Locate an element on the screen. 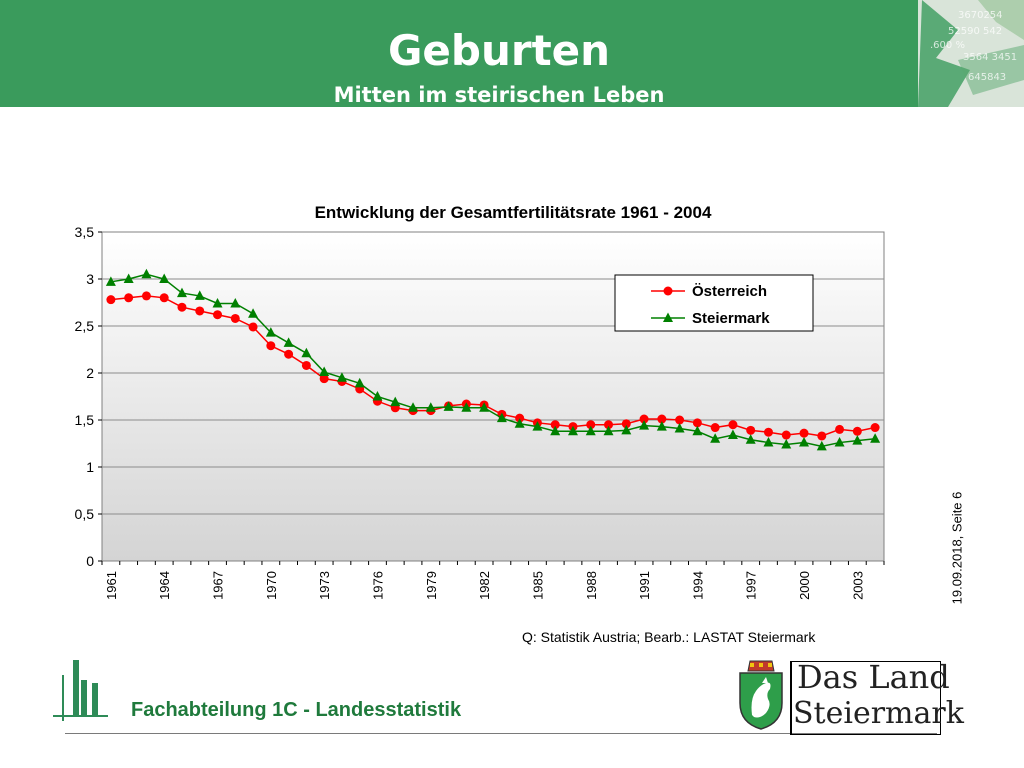 The image size is (1024, 768). legend-label: Österreich is located at coordinates (729, 291).